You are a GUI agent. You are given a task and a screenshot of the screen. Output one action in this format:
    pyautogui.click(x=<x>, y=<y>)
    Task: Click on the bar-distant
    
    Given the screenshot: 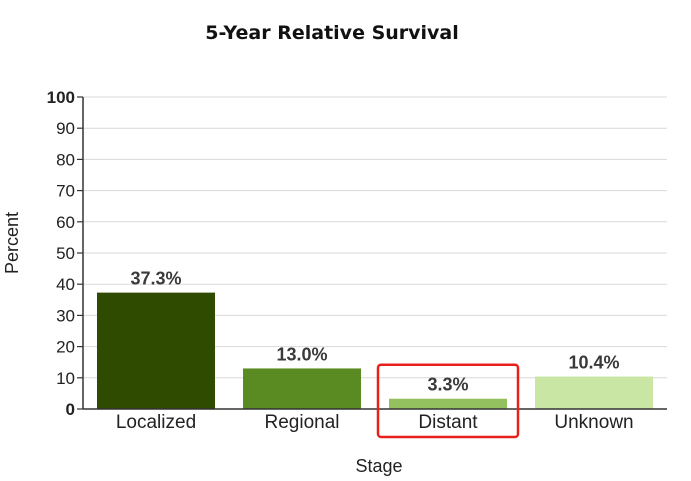 What is the action you would take?
    pyautogui.click(x=448, y=403)
    